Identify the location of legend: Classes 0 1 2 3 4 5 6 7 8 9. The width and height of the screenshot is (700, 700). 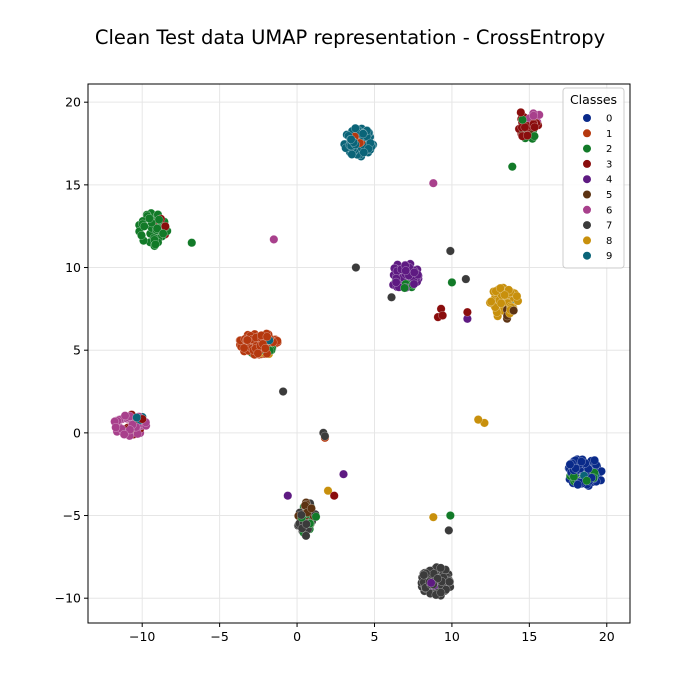
(593, 178).